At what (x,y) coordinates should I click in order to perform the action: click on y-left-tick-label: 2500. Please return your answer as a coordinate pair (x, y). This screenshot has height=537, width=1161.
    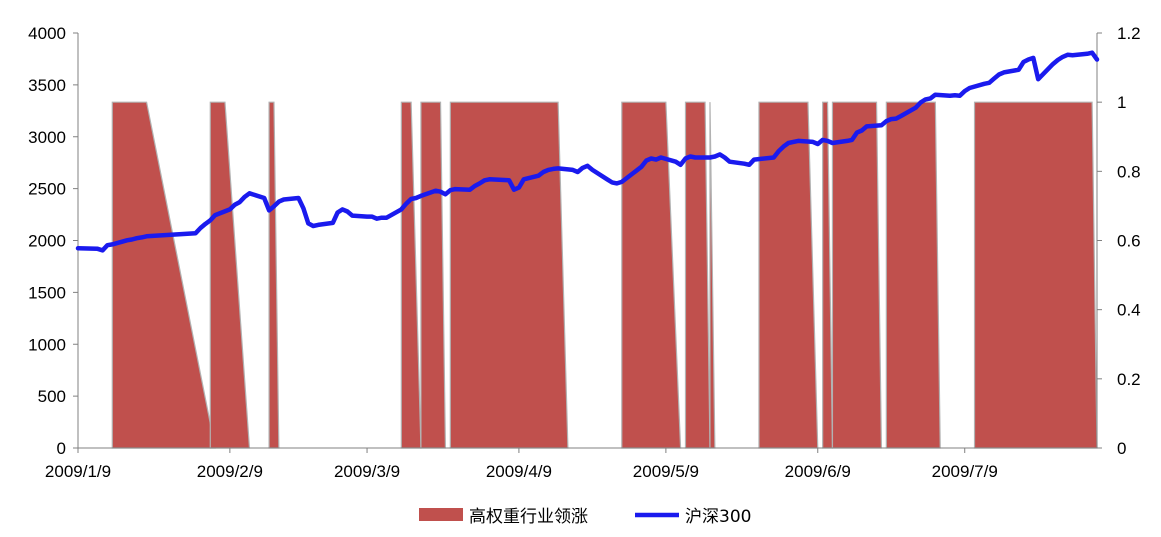
    Looking at the image, I should click on (47, 189).